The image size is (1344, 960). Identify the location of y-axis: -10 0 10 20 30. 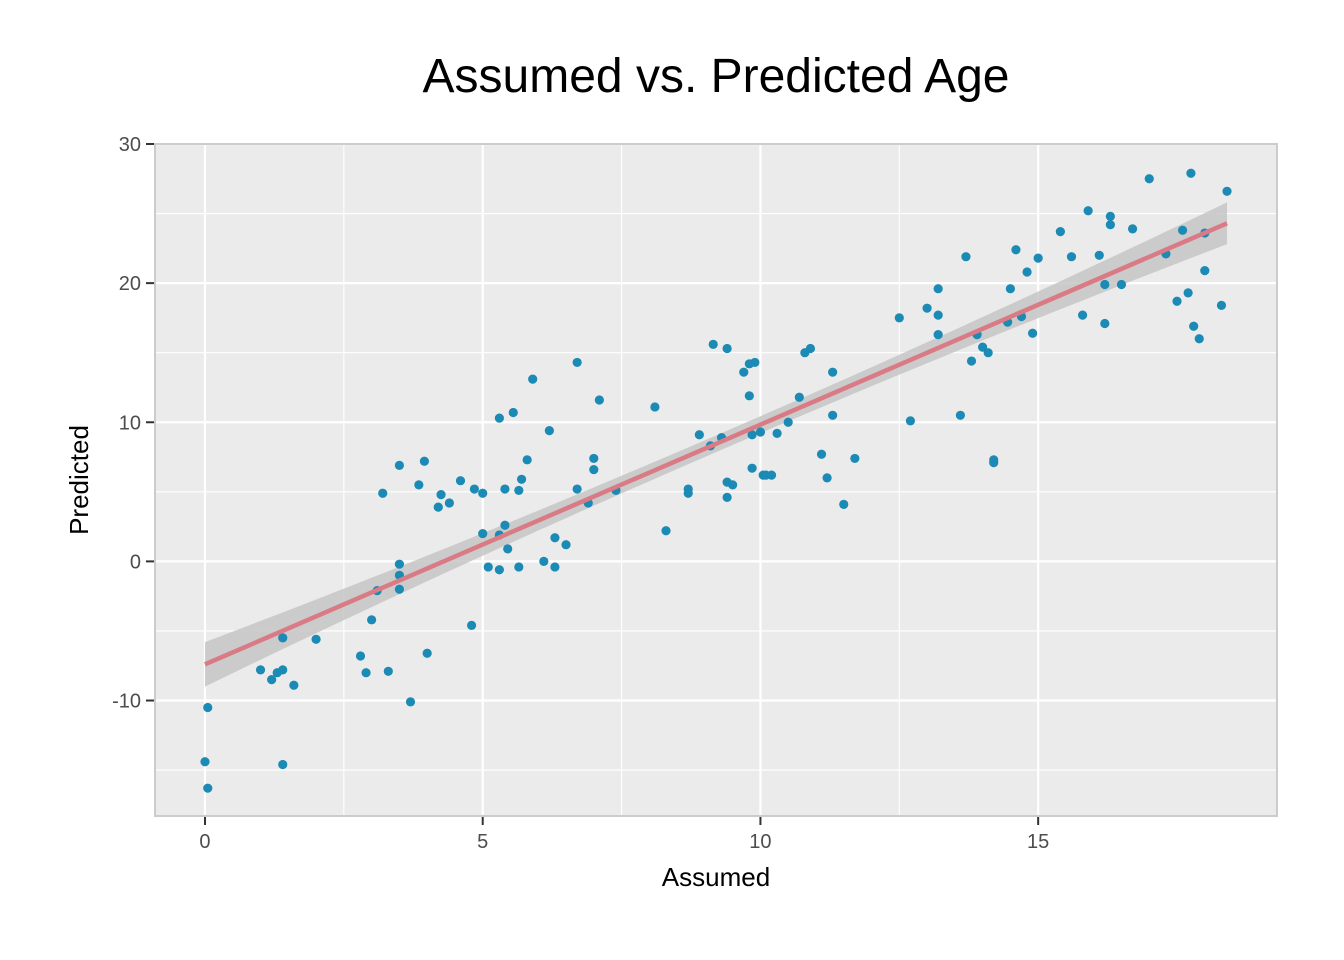
(133, 423).